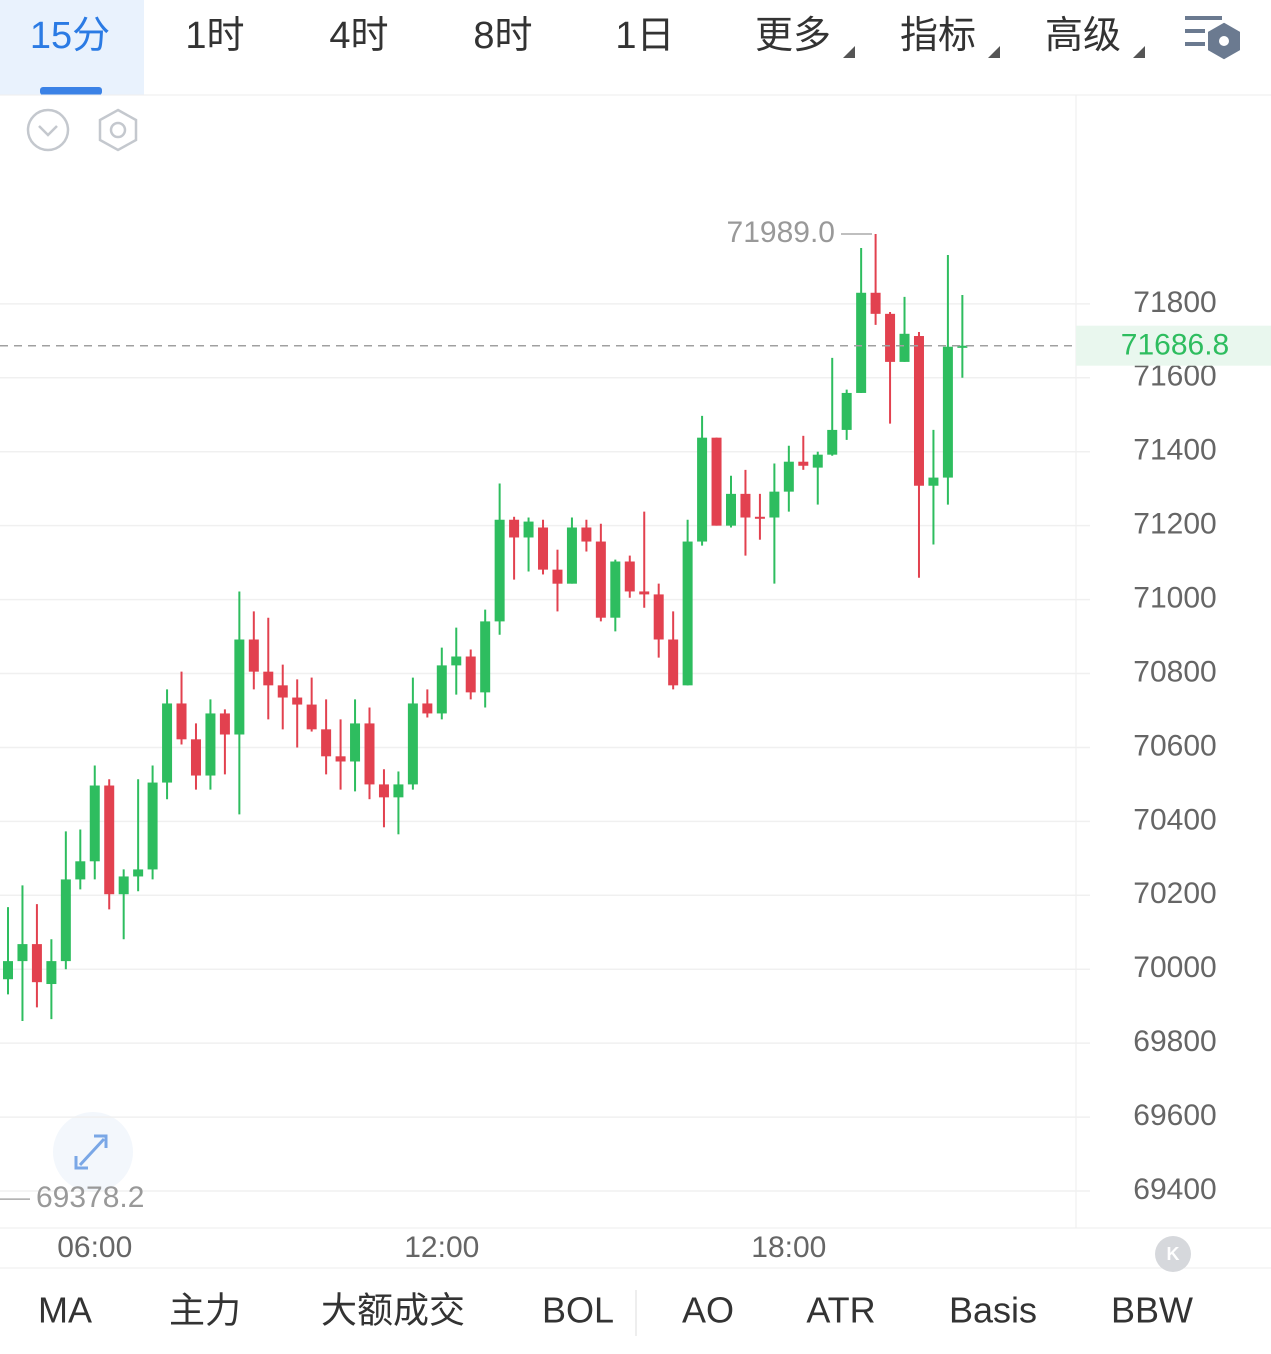  Describe the element at coordinates (1174, 524) in the screenshot. I see `y-tick-label: 71200` at that location.